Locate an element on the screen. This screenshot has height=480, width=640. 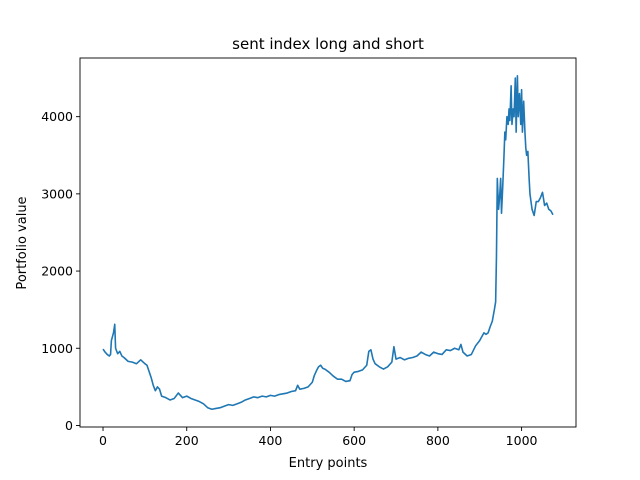
chart-title: sent index long and short is located at coordinates (328, 44).